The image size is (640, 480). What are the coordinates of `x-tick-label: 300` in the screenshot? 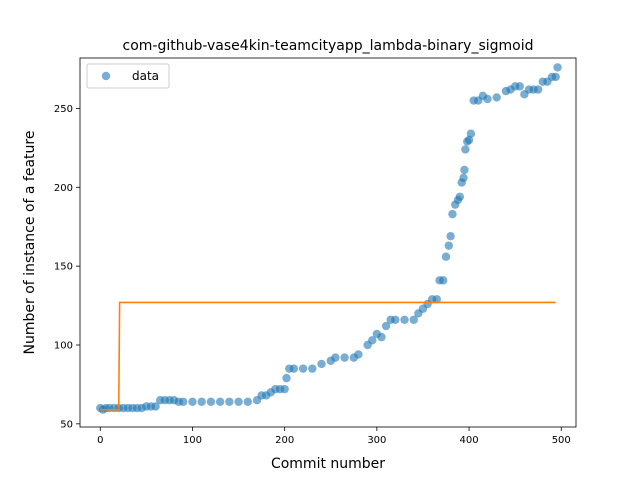 It's located at (376, 440).